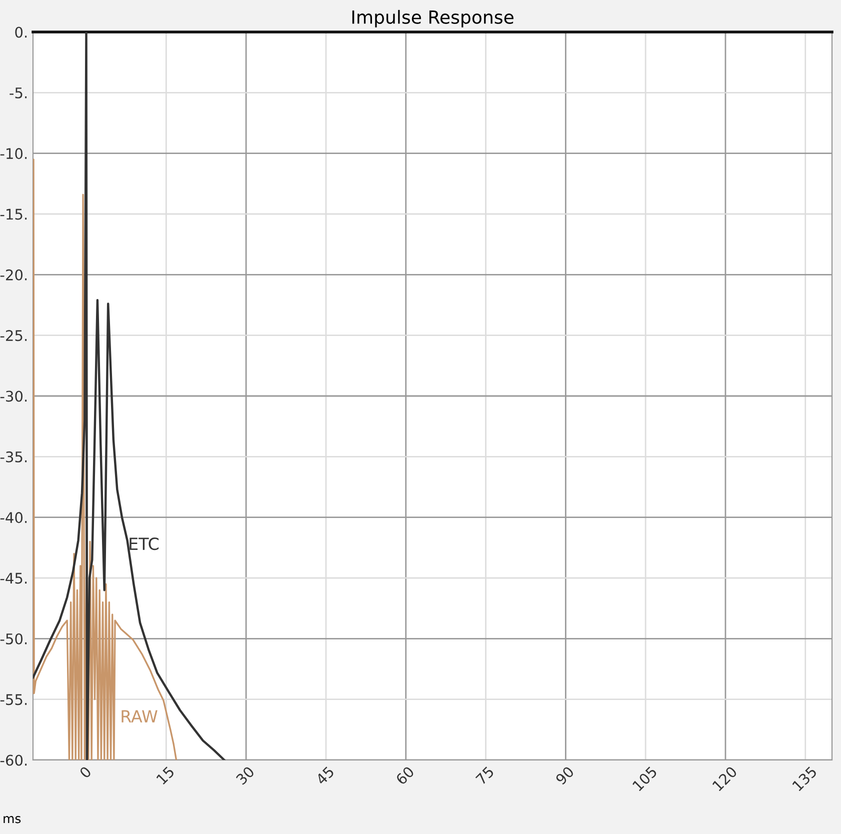 This screenshot has width=841, height=834. What do you see at coordinates (13, 396) in the screenshot?
I see `y-tick-label: -30.` at bounding box center [13, 396].